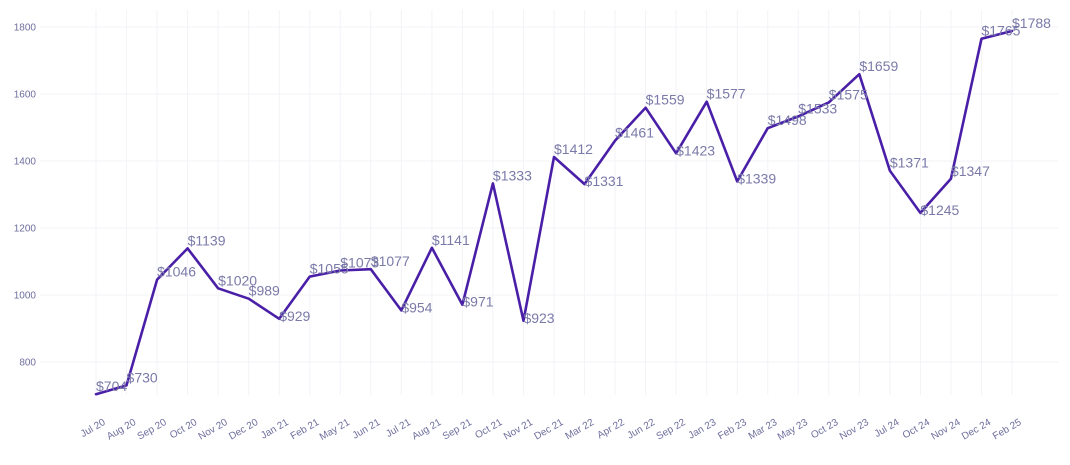  Describe the element at coordinates (634, 133) in the screenshot. I see `data-label: $1461` at that location.